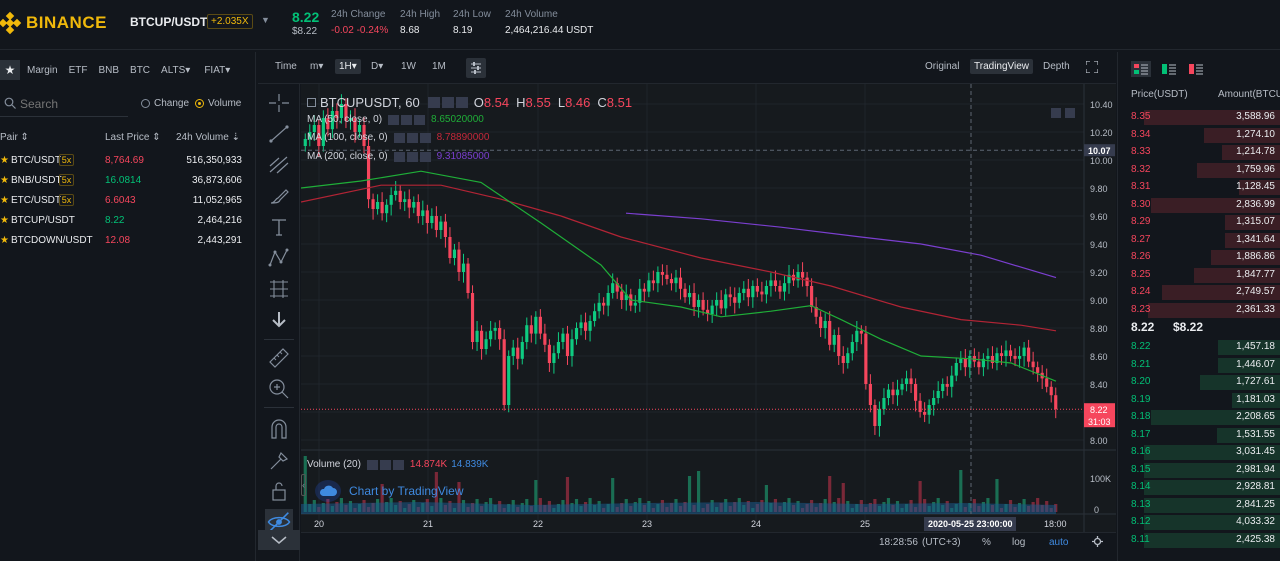  What do you see at coordinates (72, 104) in the screenshot?
I see `search-input` at bounding box center [72, 104].